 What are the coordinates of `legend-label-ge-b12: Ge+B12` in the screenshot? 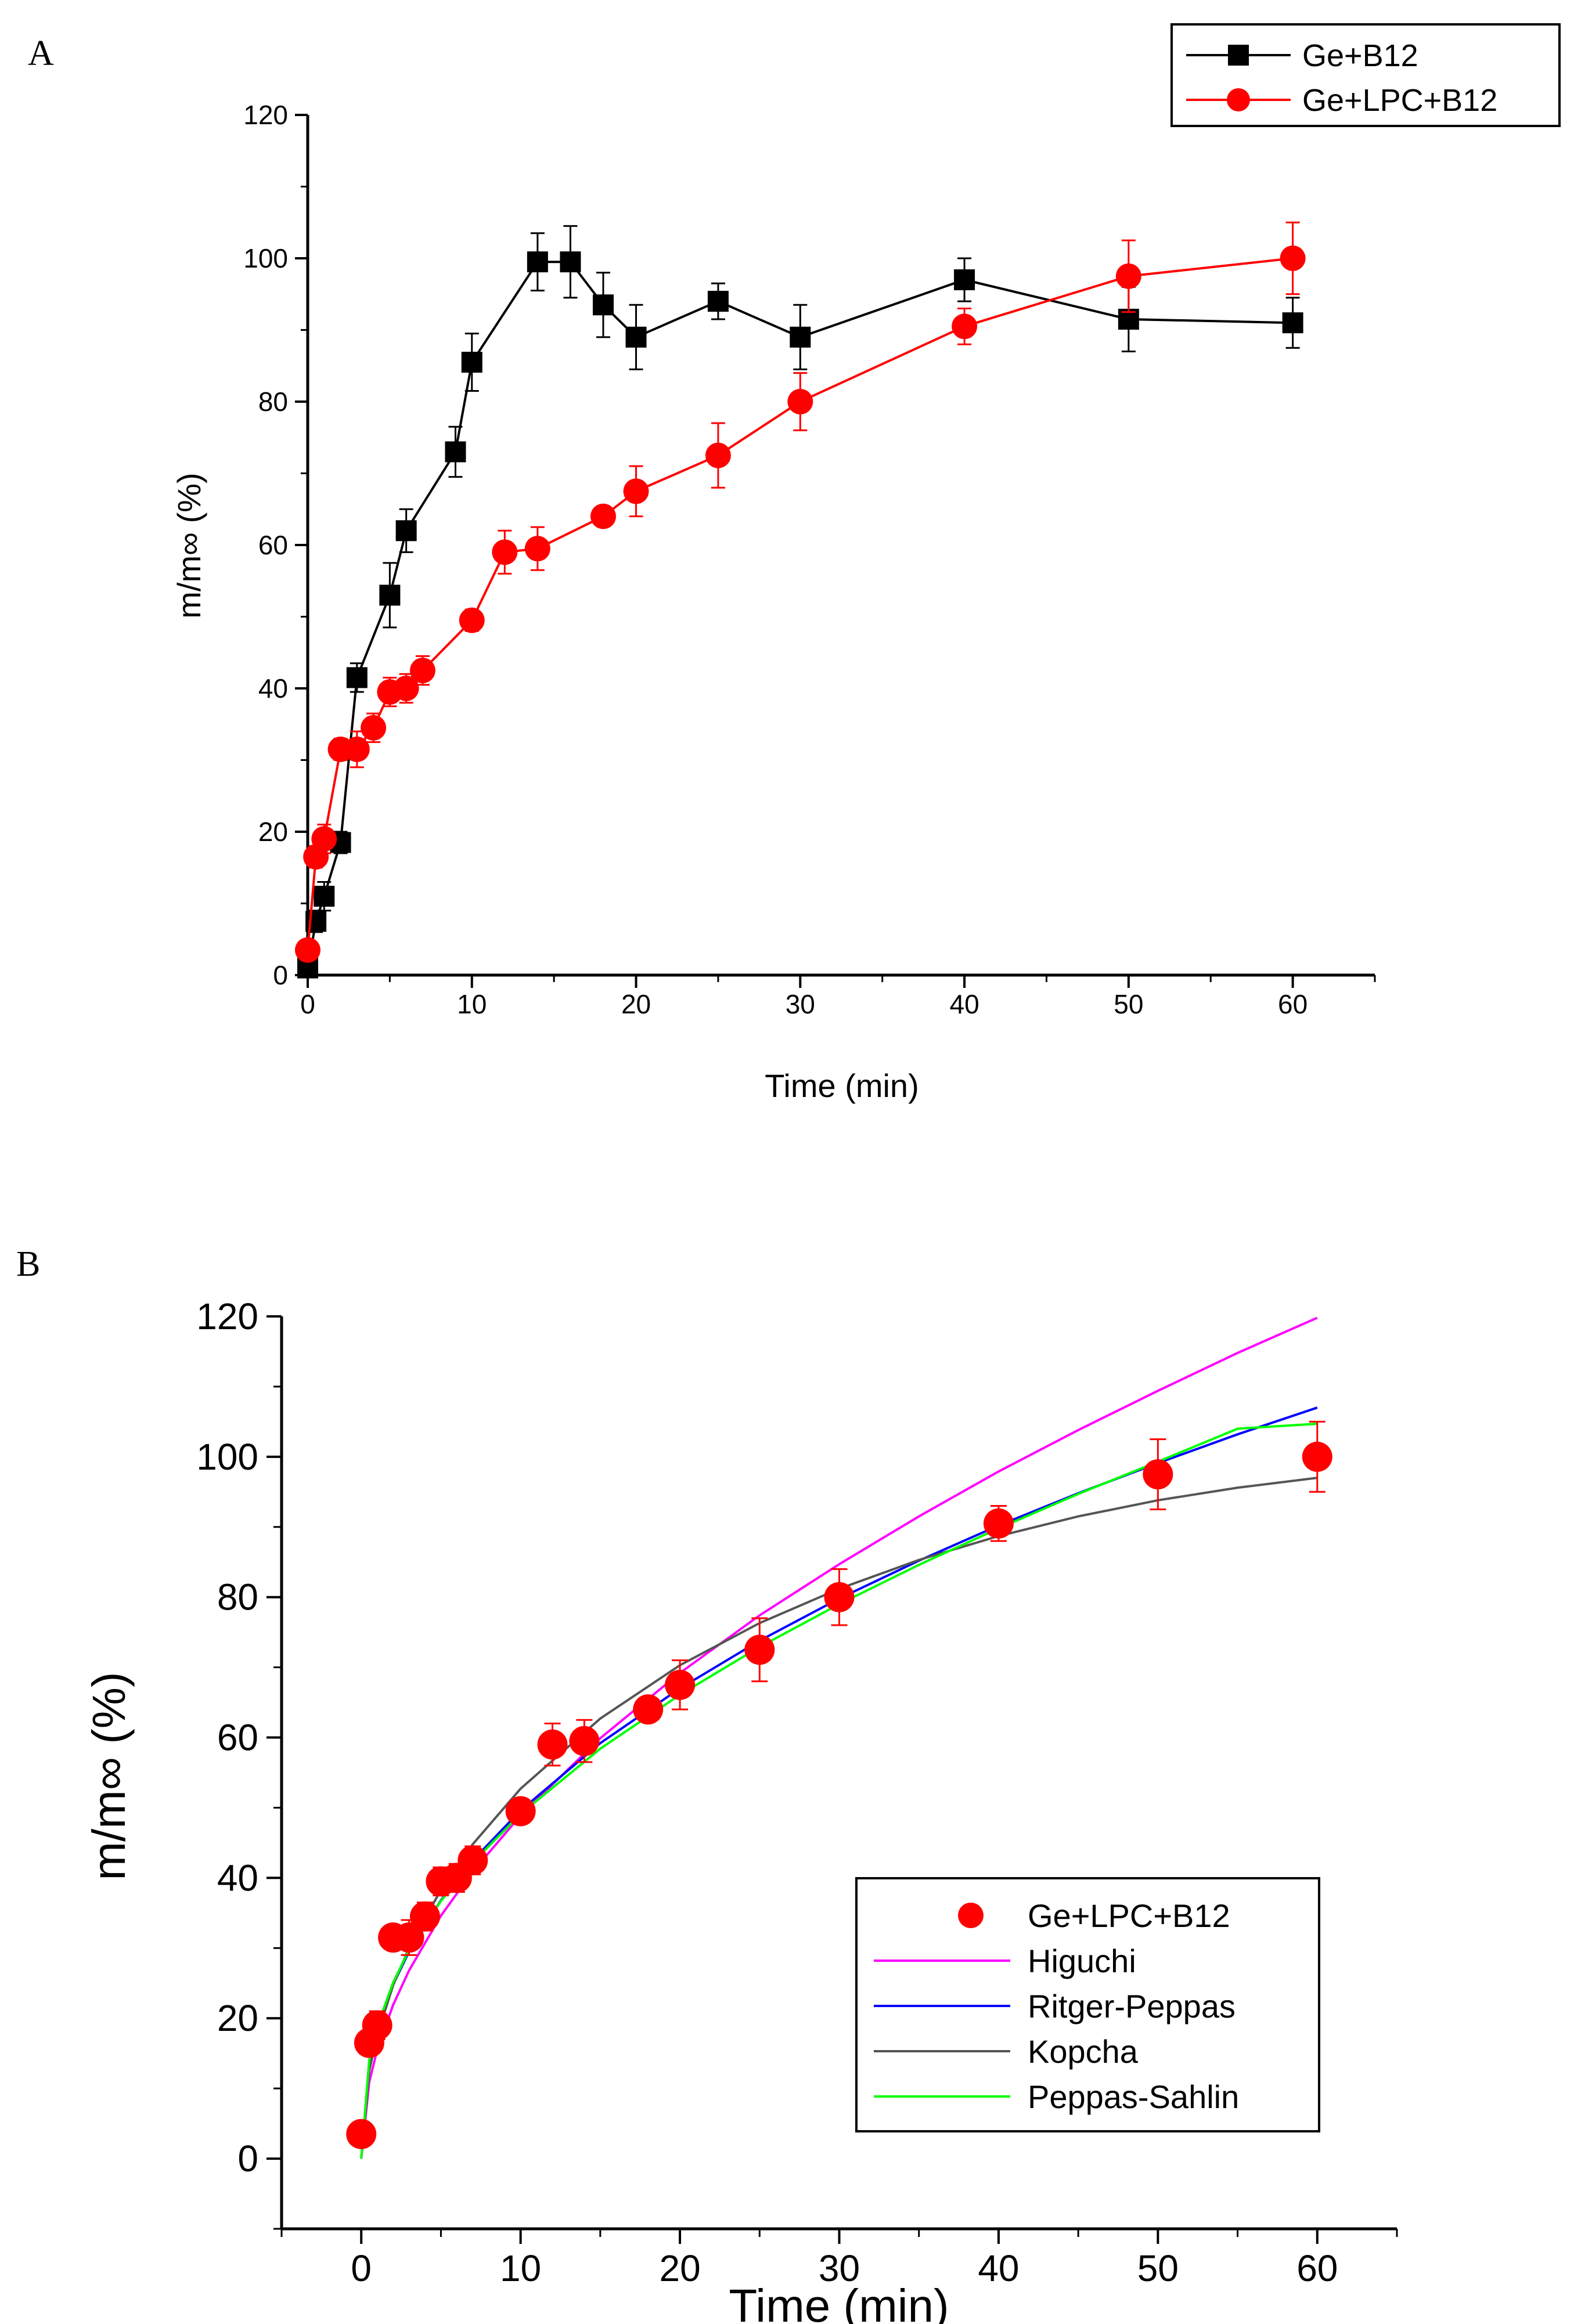 It's located at (1360, 56).